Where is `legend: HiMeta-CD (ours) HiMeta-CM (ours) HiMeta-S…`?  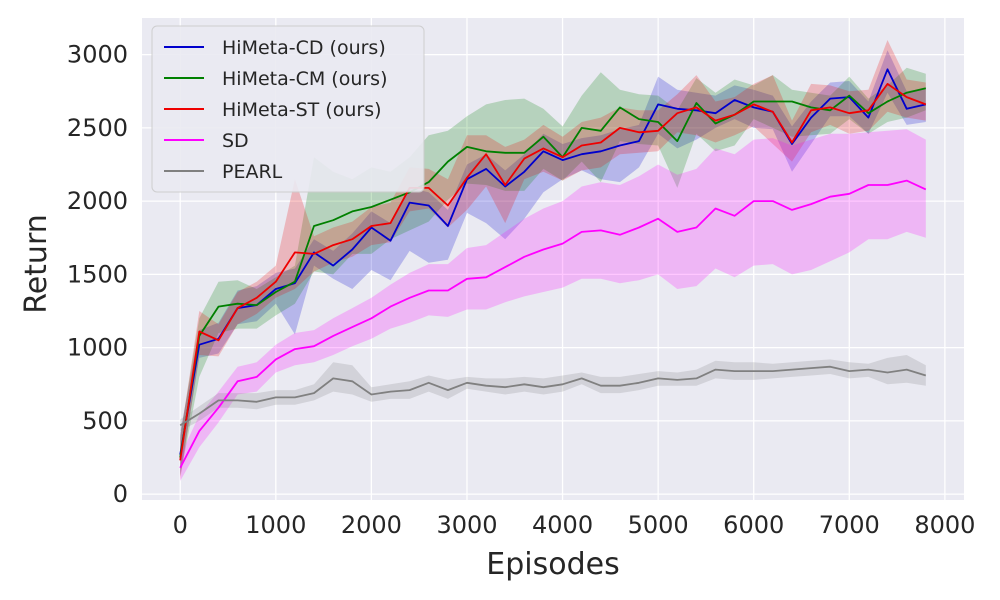 legend: HiMeta-CD (ours) HiMeta-CM (ours) HiMeta-S… is located at coordinates (288, 109).